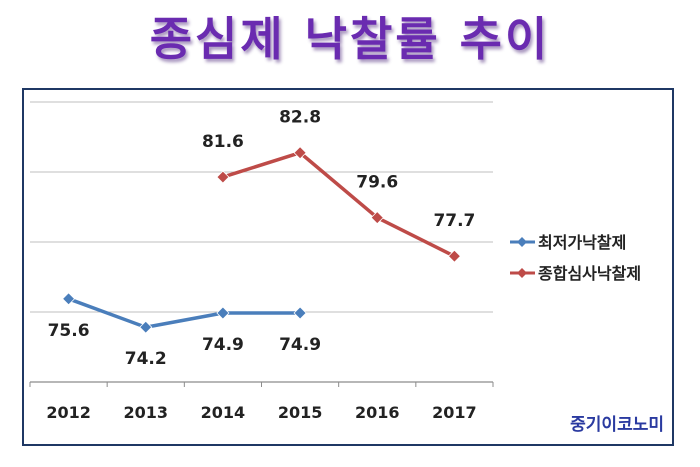  I want to click on x-tick-label: 2013, so click(145, 412).